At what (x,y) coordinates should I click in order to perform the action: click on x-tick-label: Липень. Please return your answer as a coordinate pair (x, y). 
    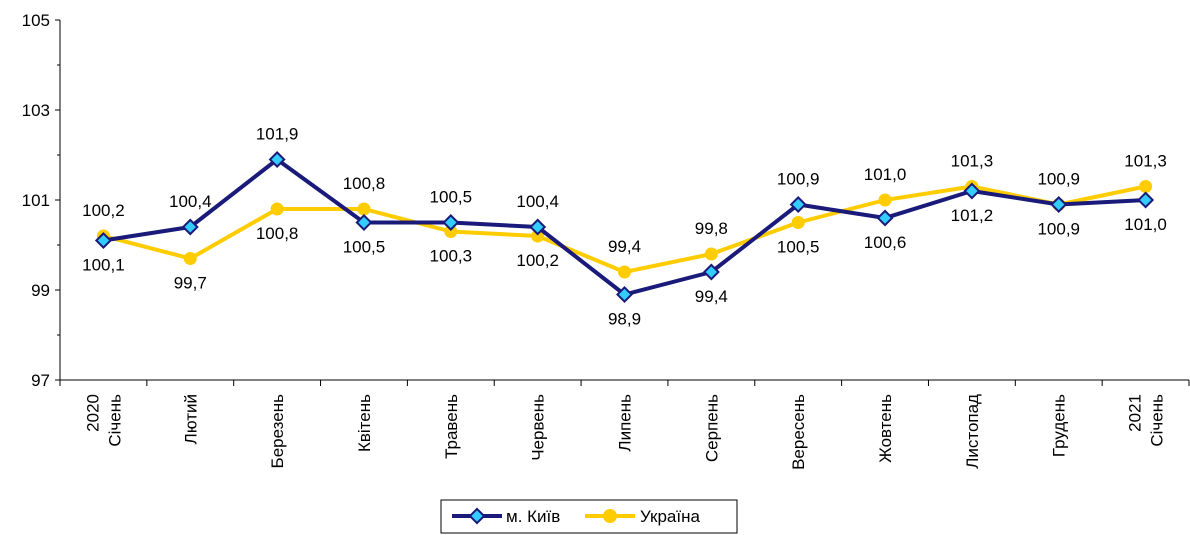
    Looking at the image, I should click on (625, 423).